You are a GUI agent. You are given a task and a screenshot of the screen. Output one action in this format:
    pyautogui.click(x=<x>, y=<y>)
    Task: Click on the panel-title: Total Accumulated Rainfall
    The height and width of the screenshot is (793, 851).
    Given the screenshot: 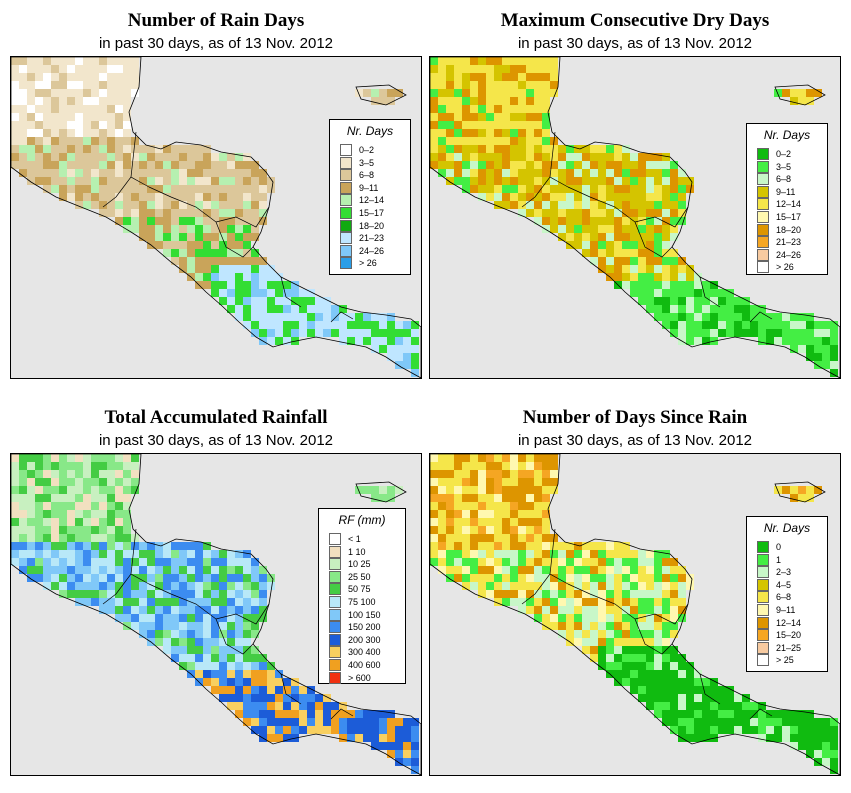 What is the action you would take?
    pyautogui.click(x=216, y=417)
    